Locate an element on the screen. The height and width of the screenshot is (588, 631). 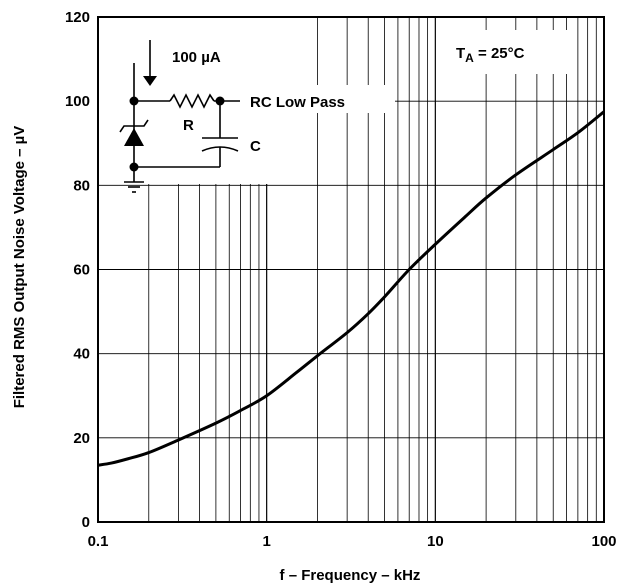
x-tick-label: 10 is located at coordinates (435, 541).